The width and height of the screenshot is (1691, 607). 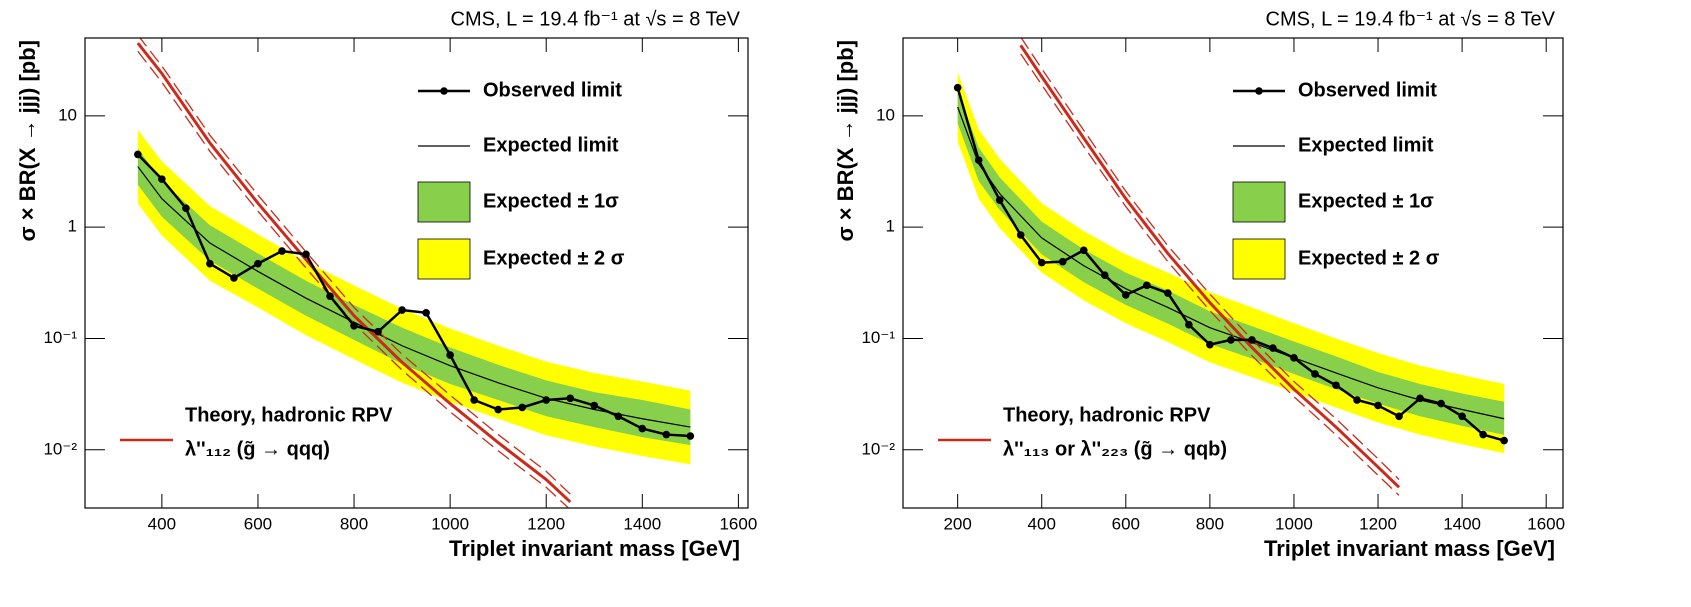 What do you see at coordinates (1210, 523) in the screenshot?
I see `x-tick-label: 800` at bounding box center [1210, 523].